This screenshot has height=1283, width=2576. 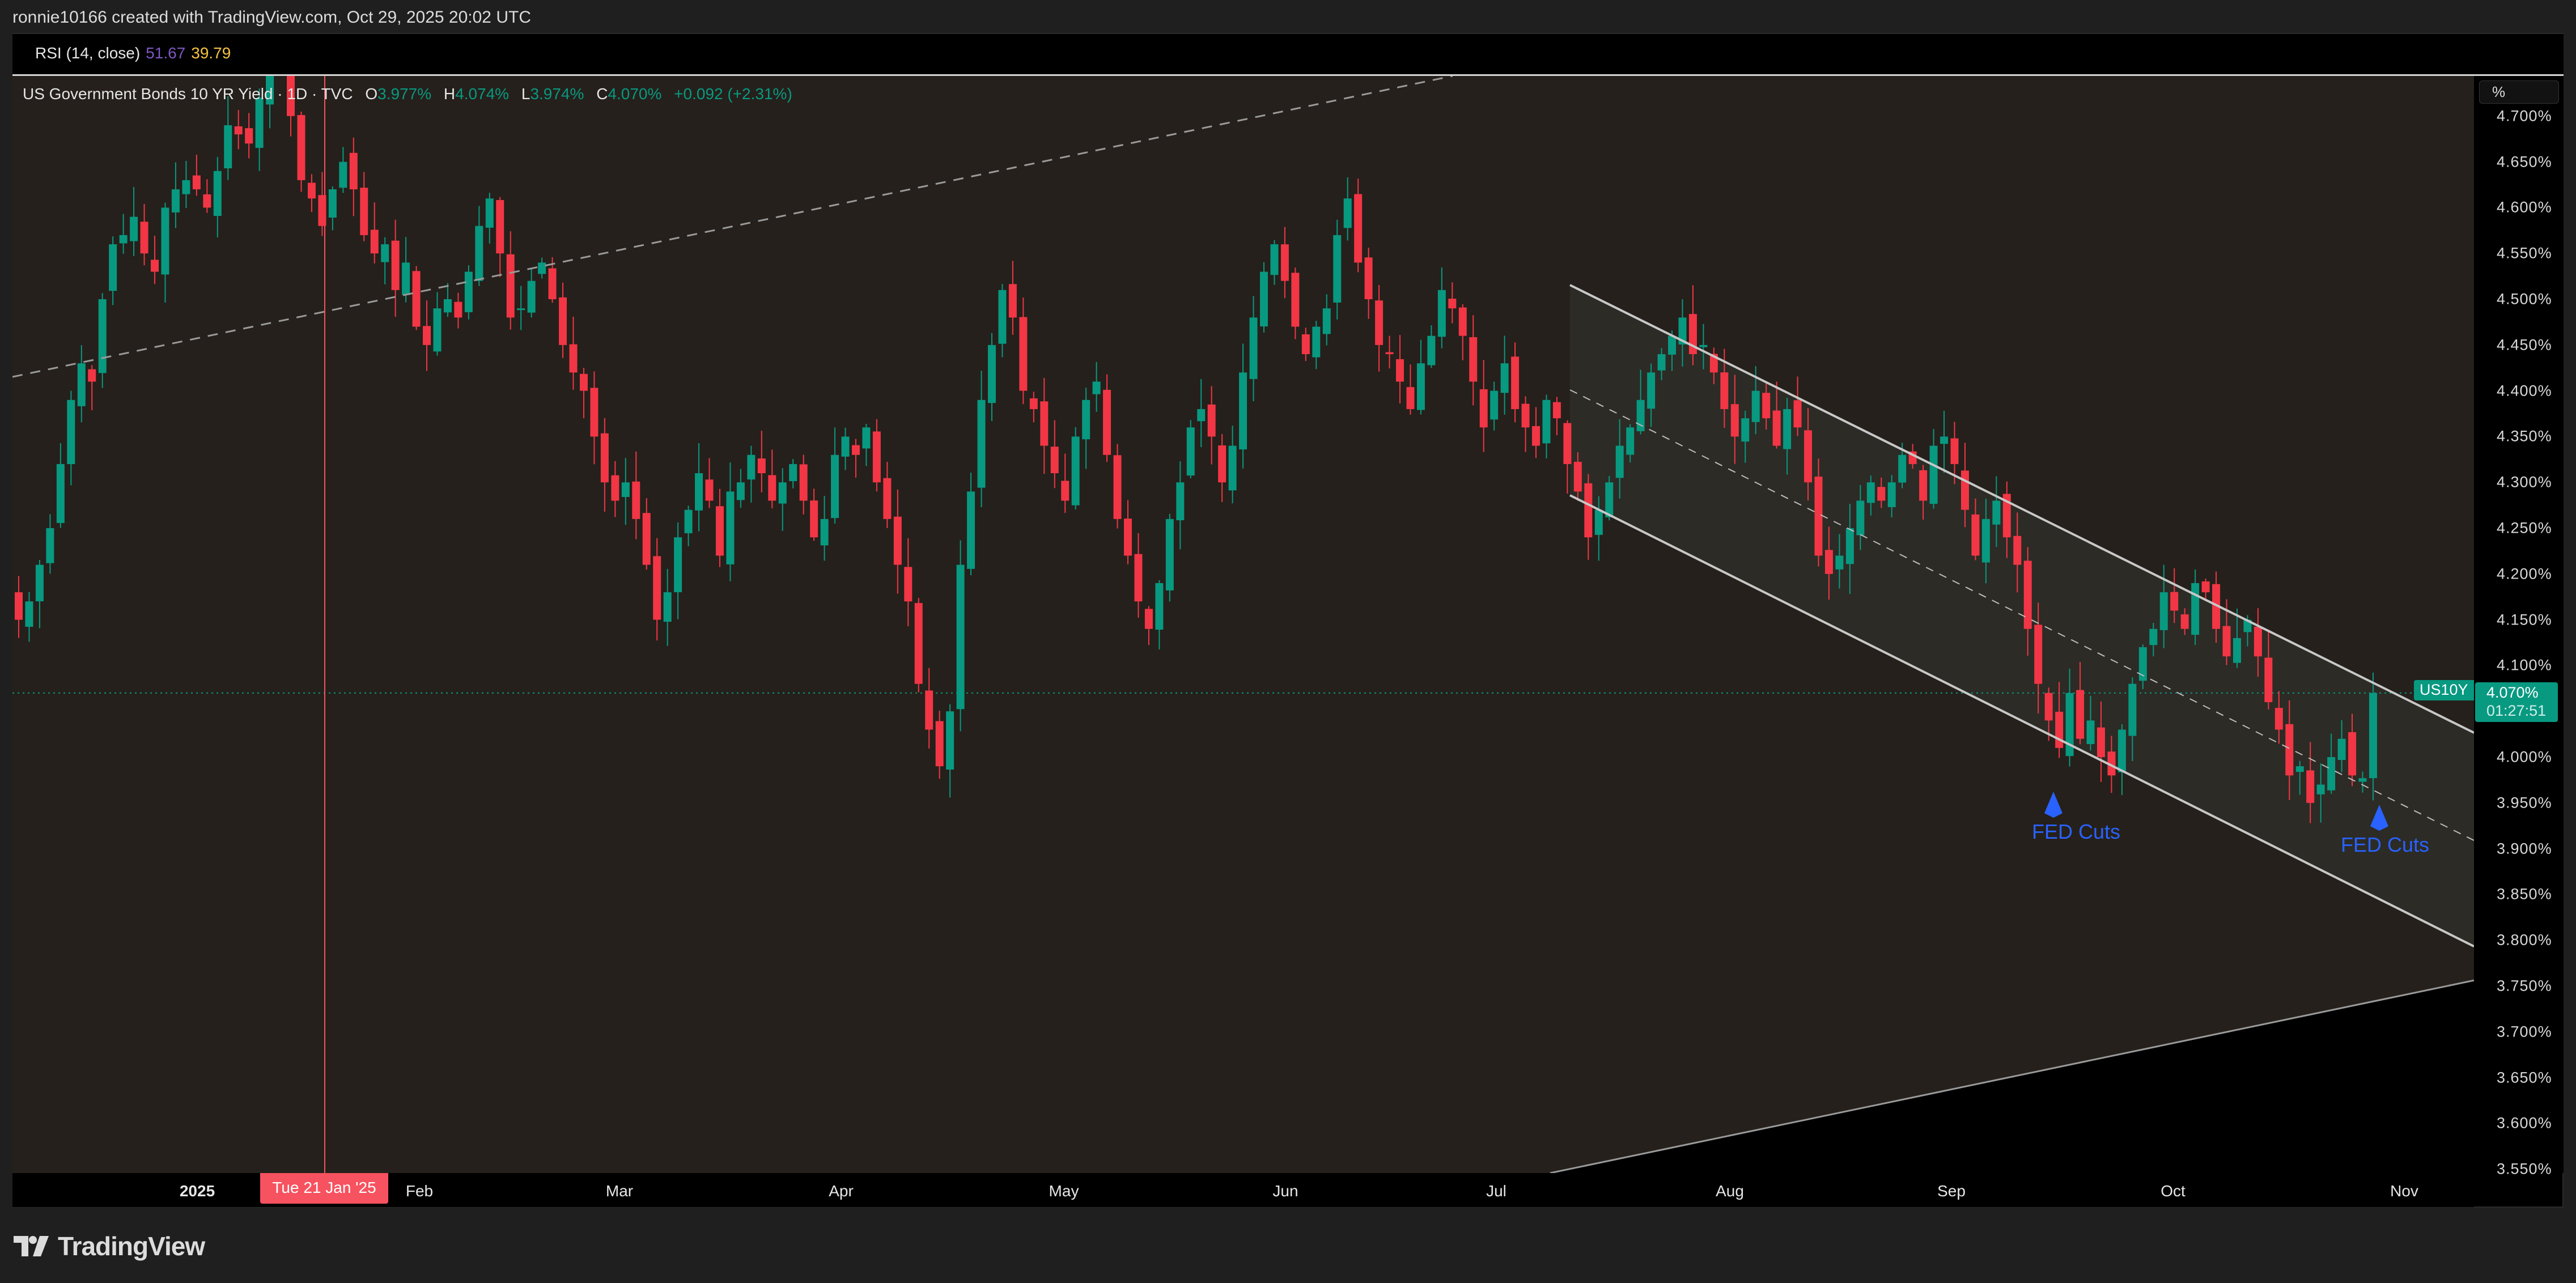 I want to click on price-tick: 4.400%, so click(x=2524, y=391).